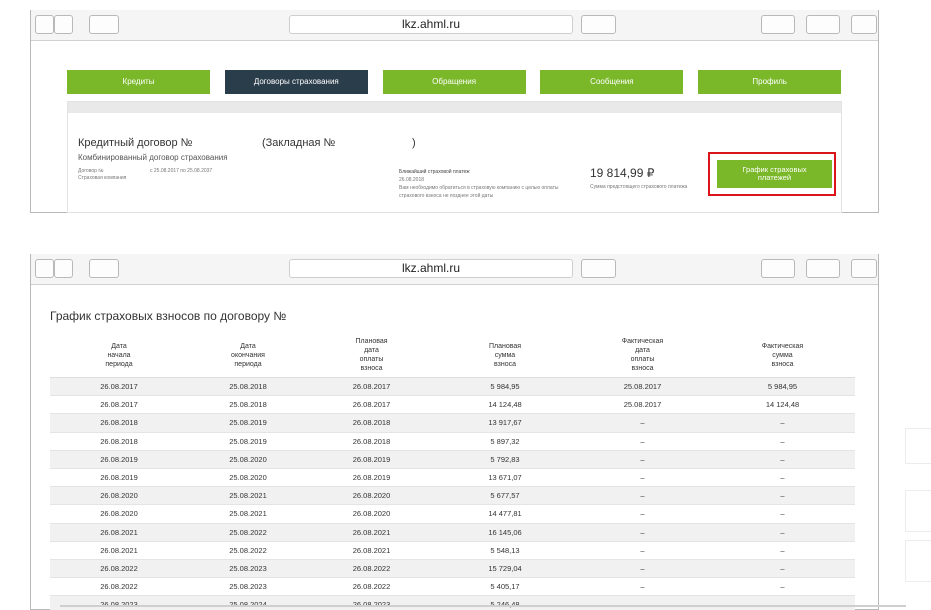  I want to click on contract-period: с 25.08.2017 по 25.08.2037, so click(181, 171).